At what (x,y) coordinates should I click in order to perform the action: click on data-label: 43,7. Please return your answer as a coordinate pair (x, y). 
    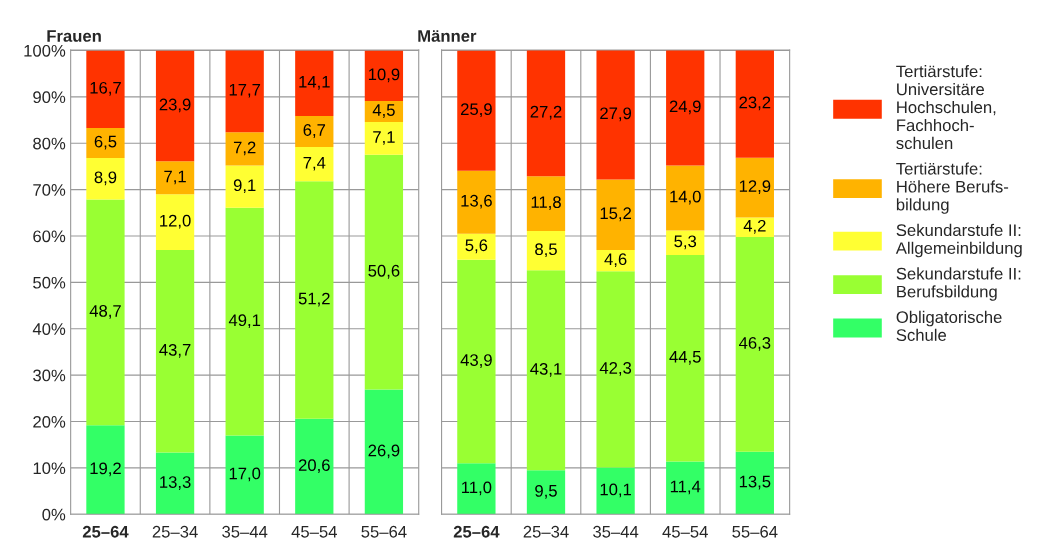
    Looking at the image, I should click on (175, 350).